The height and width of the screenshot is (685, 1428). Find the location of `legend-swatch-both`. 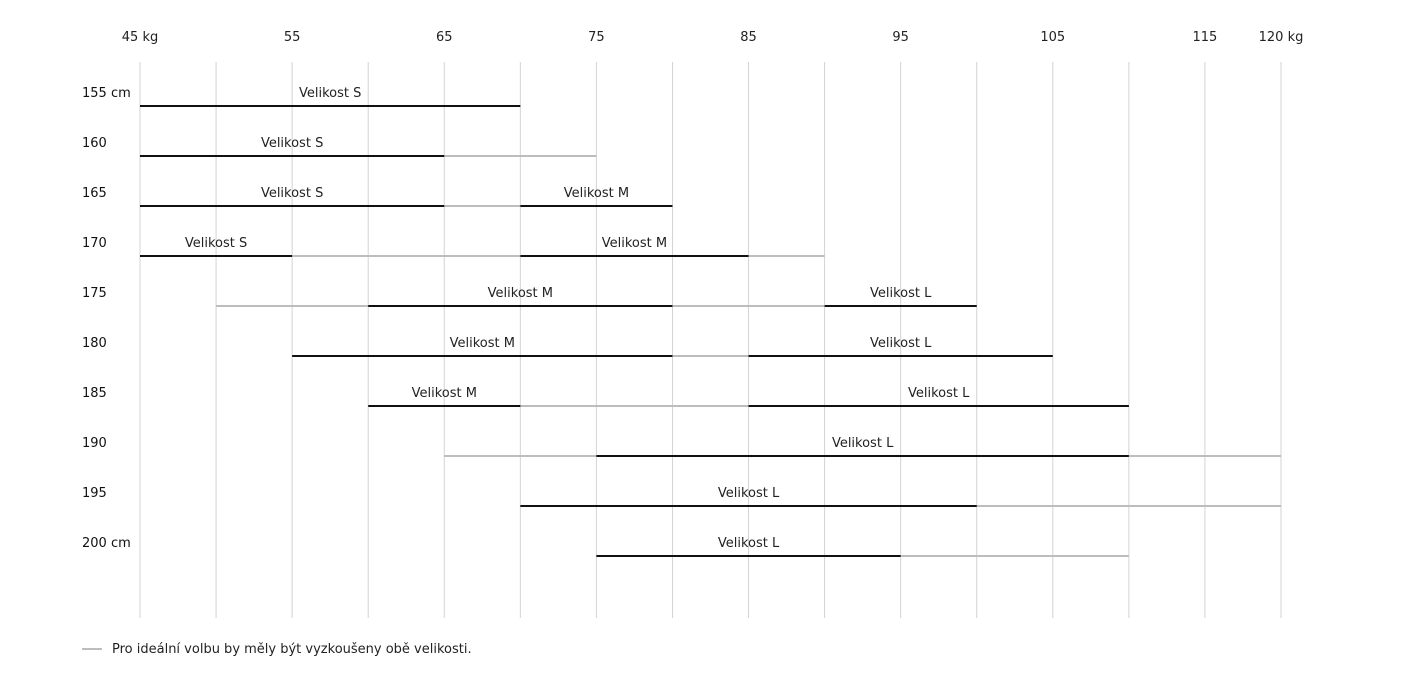

legend-swatch-both is located at coordinates (92, 649).